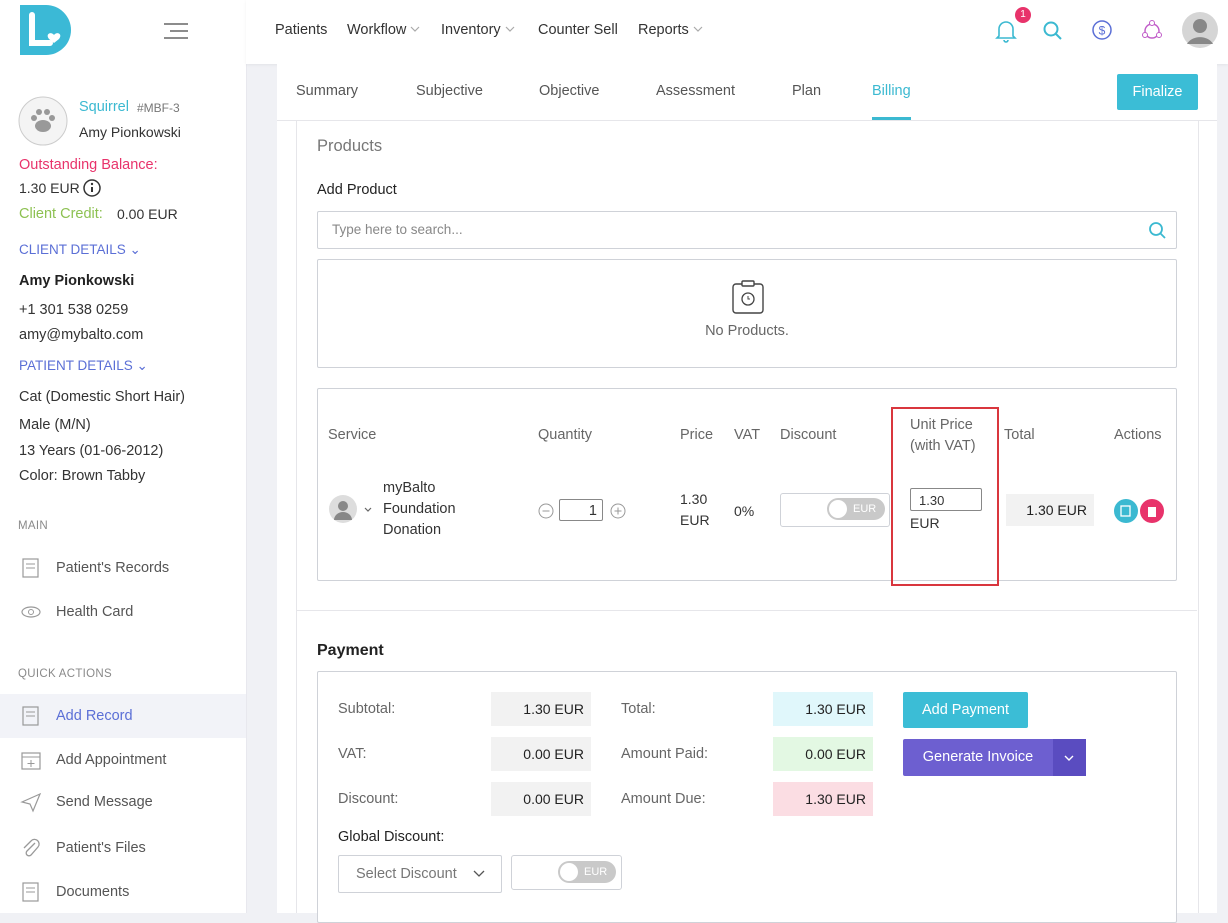 Image resolution: width=1228 pixels, height=923 pixels. What do you see at coordinates (695, 509) in the screenshot?
I see `service-price: 1.30 EUR` at bounding box center [695, 509].